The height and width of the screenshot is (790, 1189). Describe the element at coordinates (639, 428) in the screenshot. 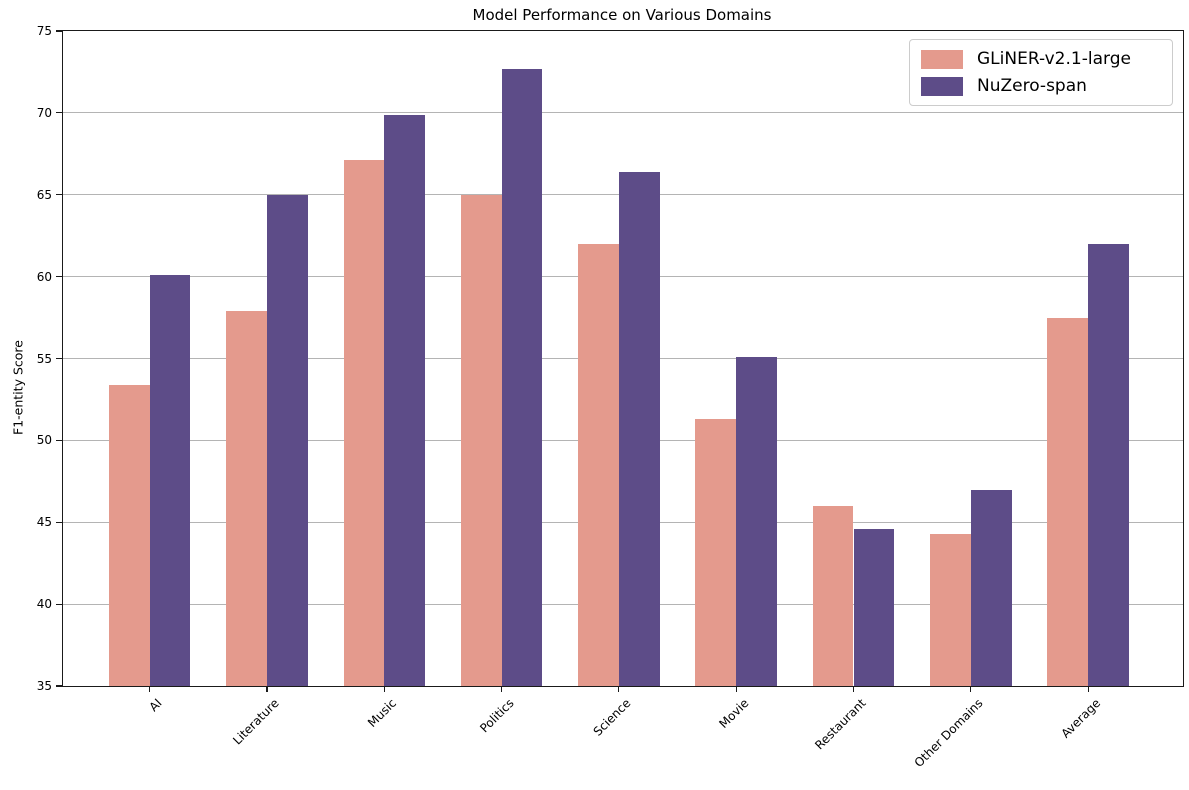

I see `bar-nuzero-span-science` at that location.